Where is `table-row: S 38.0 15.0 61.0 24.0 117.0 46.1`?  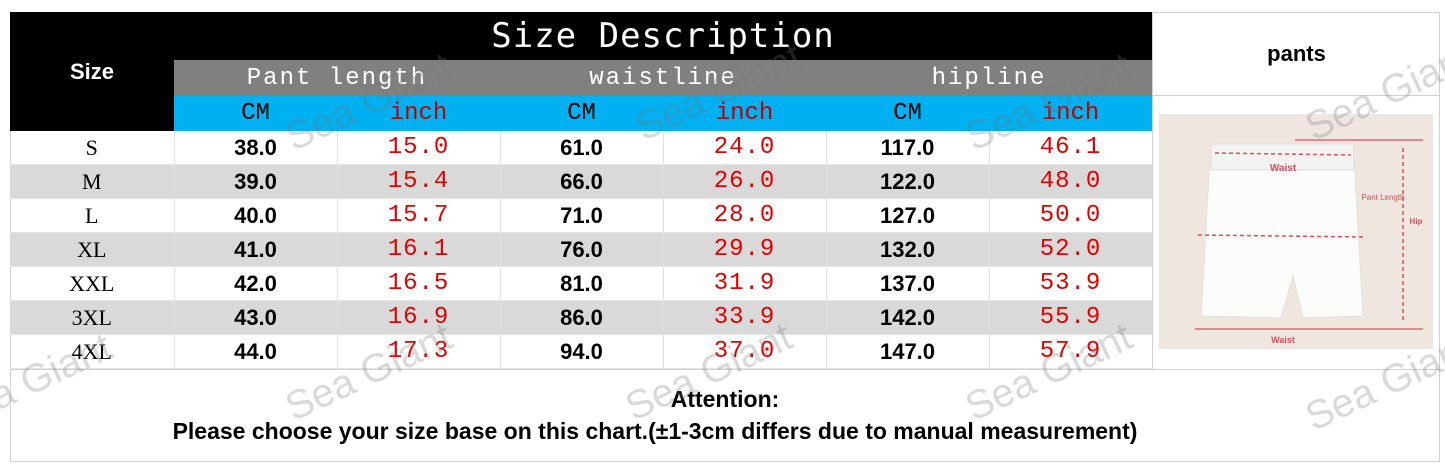
table-row: S 38.0 15.0 61.0 24.0 117.0 46.1 is located at coordinates (581, 148).